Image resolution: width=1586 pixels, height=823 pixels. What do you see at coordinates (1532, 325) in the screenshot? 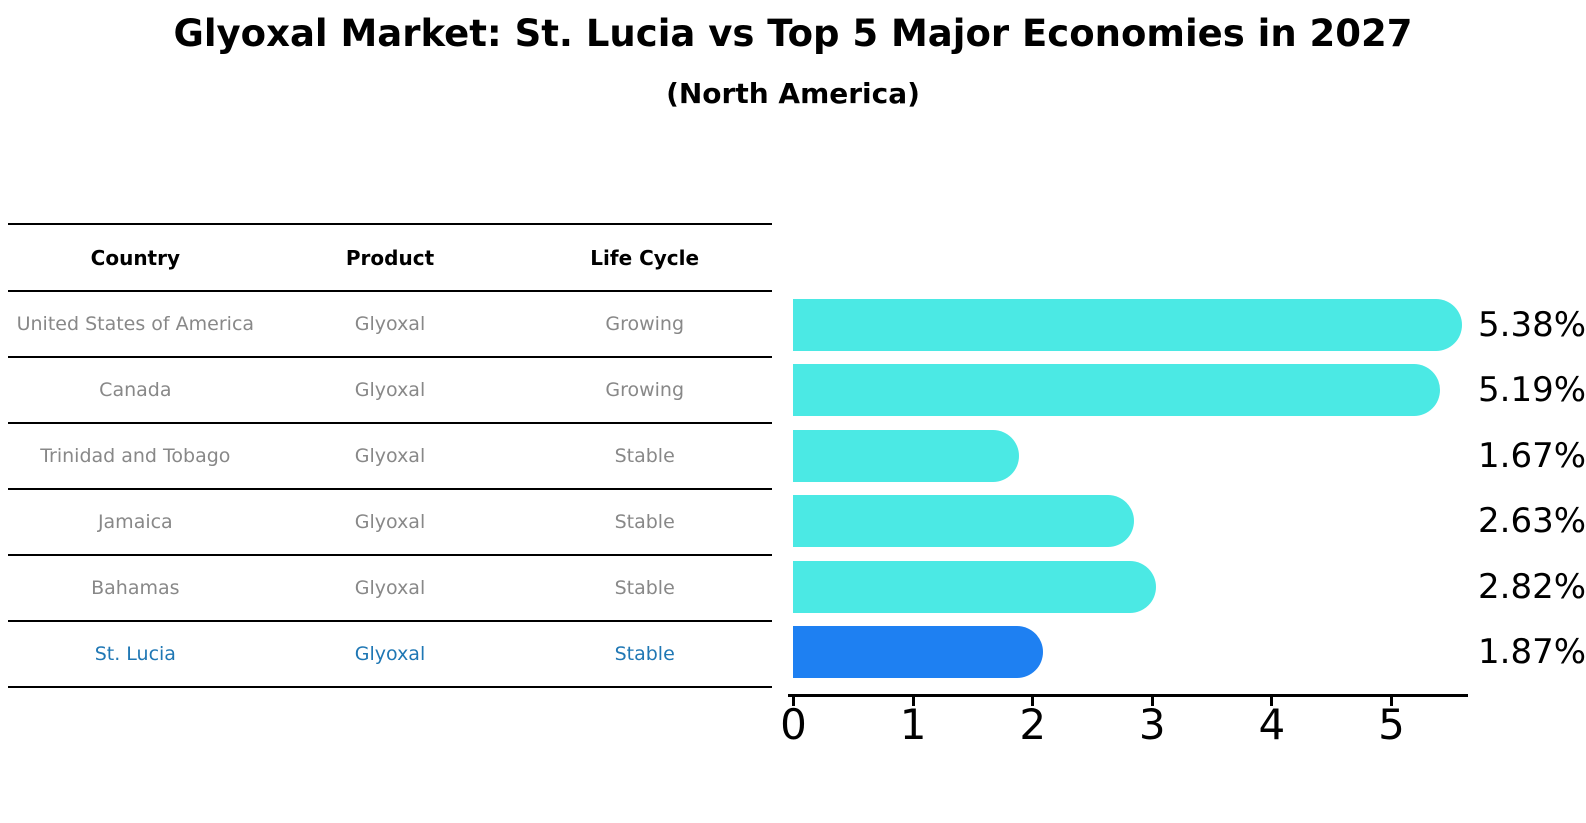
I see `bar-value-label: 5.38%` at bounding box center [1532, 325].